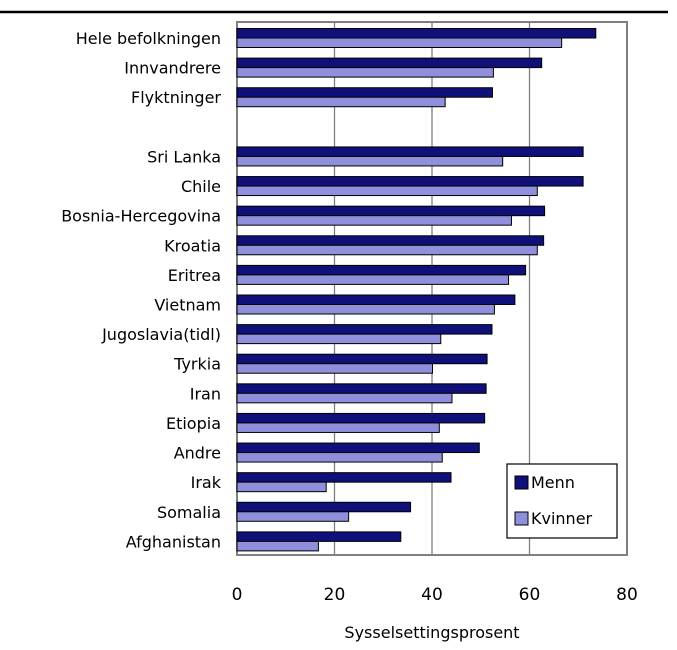 The image size is (677, 650). What do you see at coordinates (172, 68) in the screenshot?
I see `category-label: Innvandrere` at bounding box center [172, 68].